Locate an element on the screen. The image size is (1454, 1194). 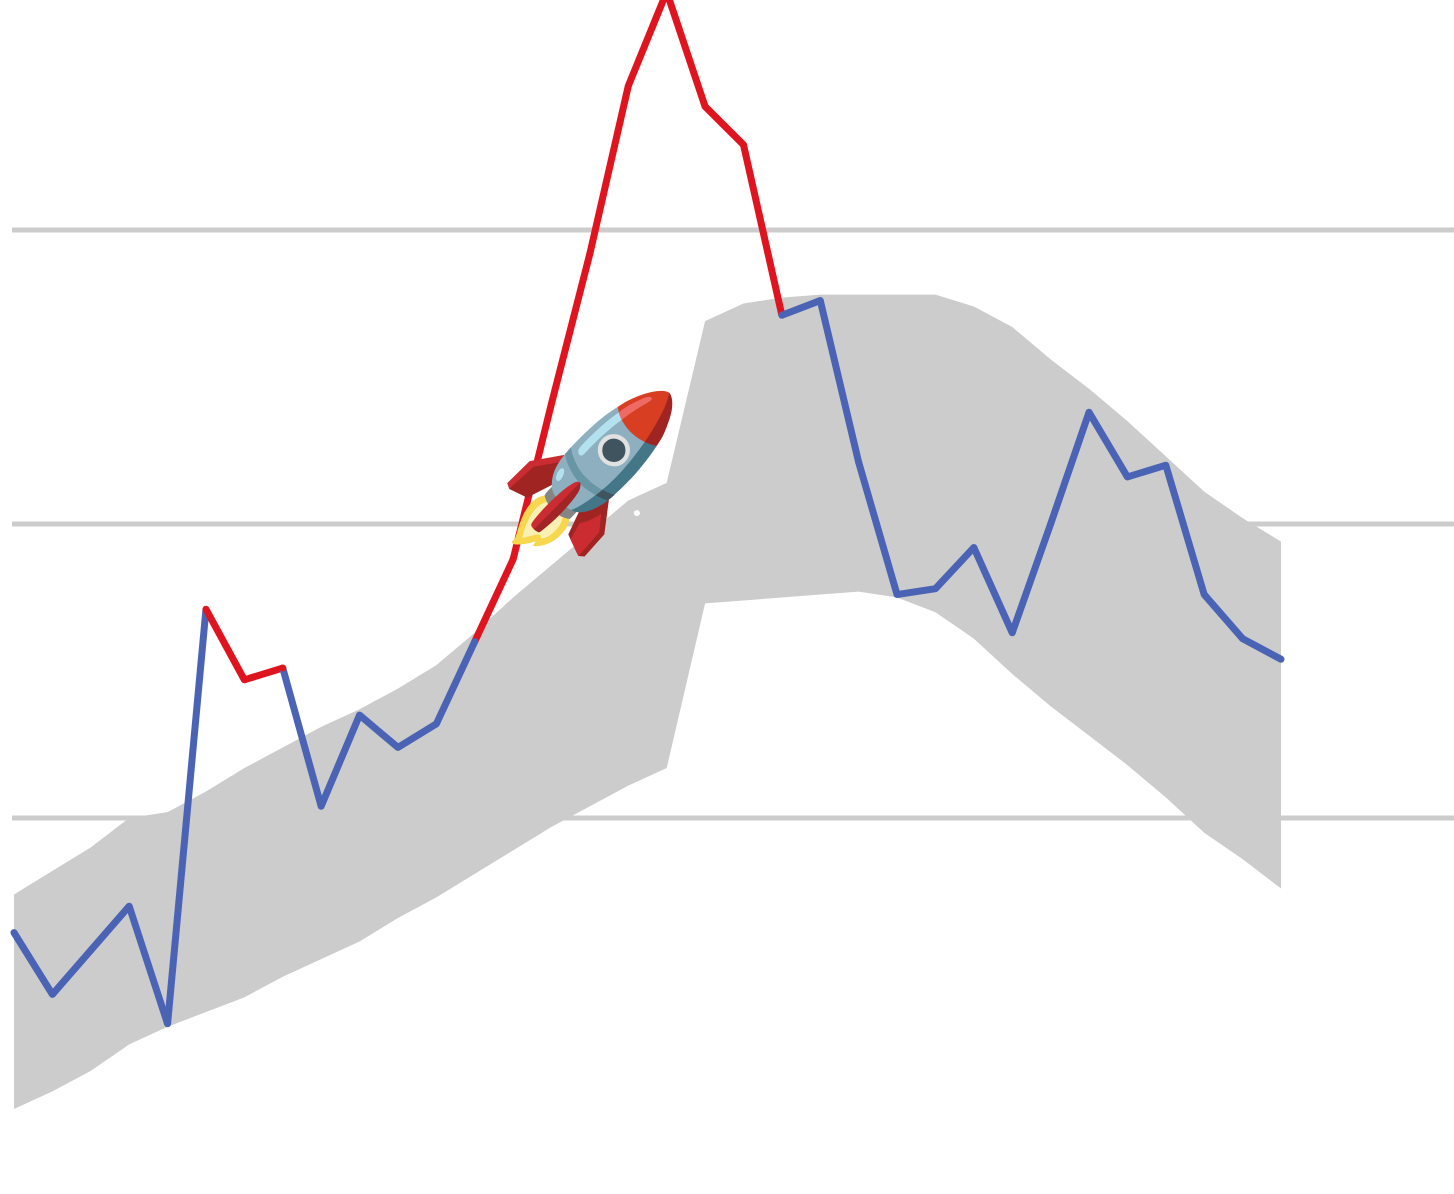
rocket-icon: 🚀 is located at coordinates (590, 473).